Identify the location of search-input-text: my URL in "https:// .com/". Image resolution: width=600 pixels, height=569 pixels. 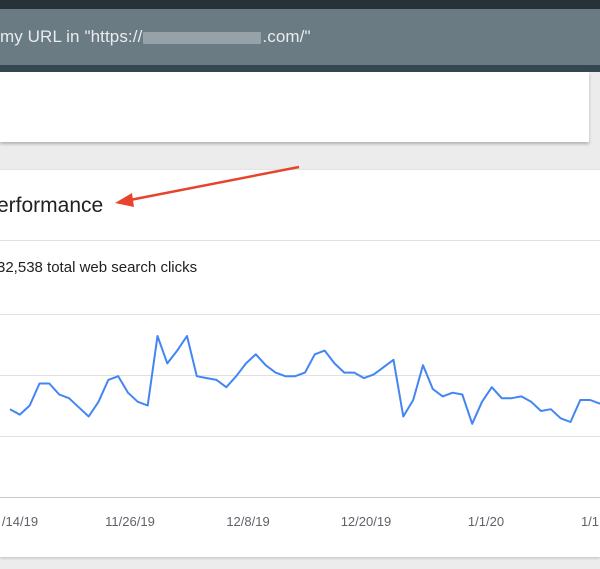
(155, 37).